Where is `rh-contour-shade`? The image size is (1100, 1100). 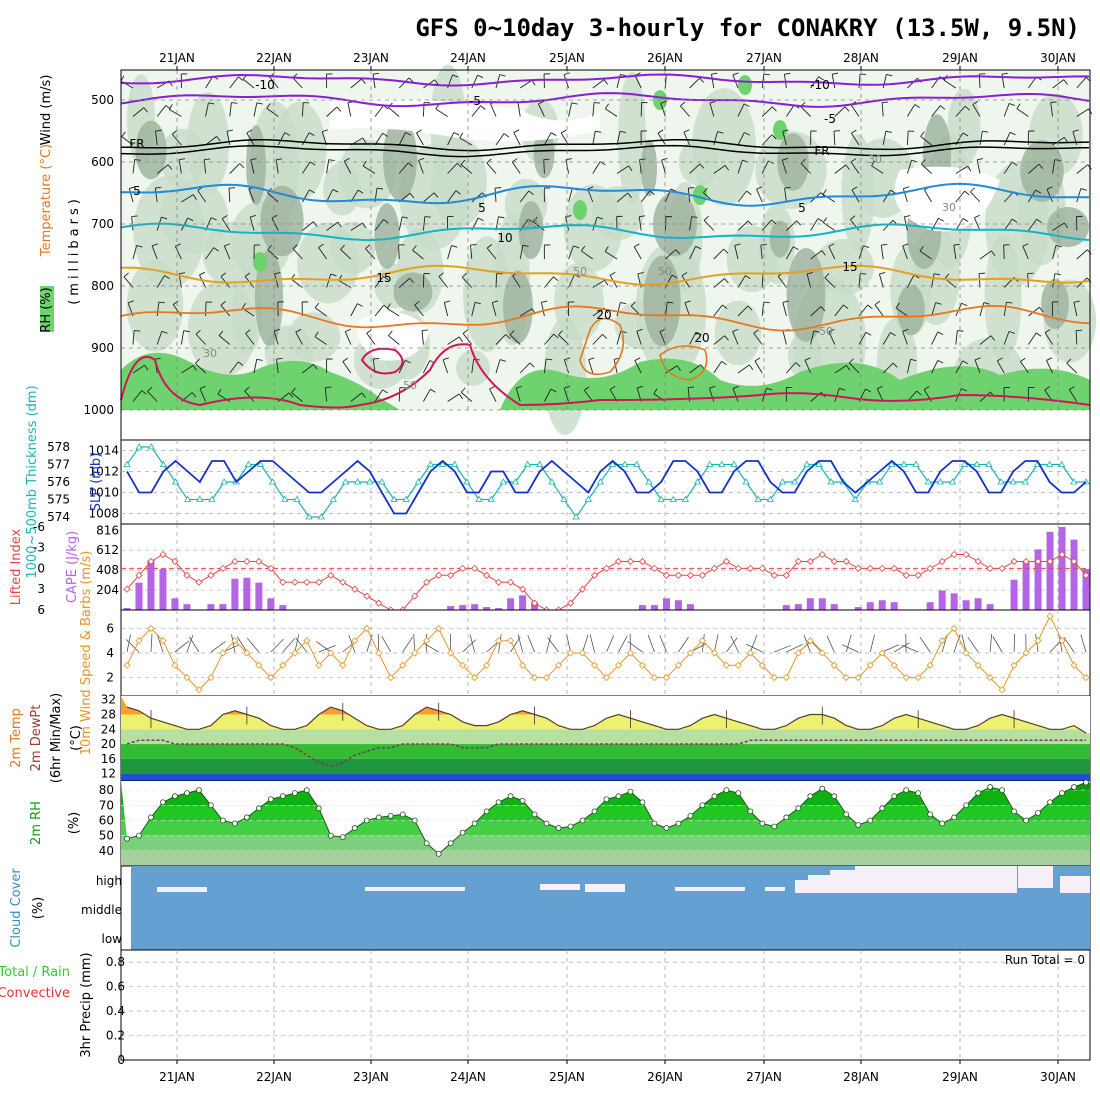 rh-contour-shade is located at coordinates (738, 333).